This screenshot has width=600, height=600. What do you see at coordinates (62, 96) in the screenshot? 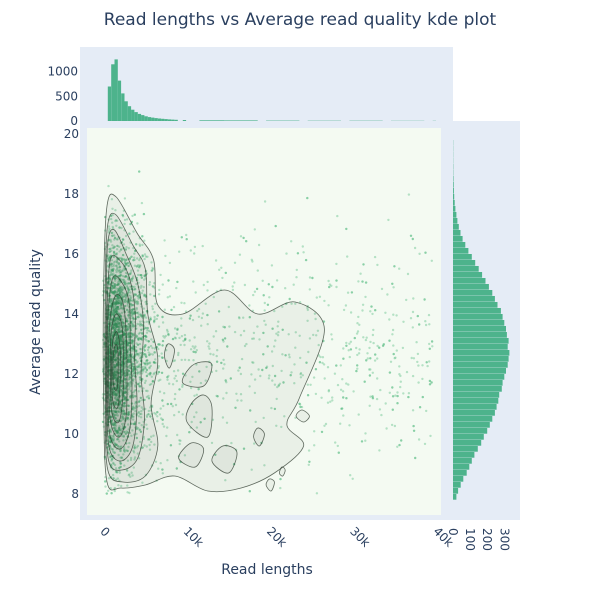
I see `top-histogram-ticks: 0 500 1000` at bounding box center [62, 96].